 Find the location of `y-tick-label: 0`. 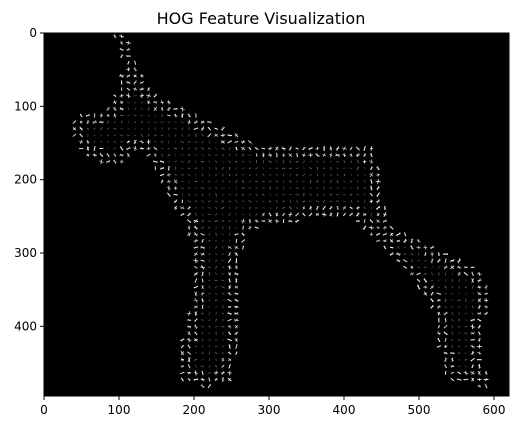

y-tick-label: 0 is located at coordinates (33, 33).